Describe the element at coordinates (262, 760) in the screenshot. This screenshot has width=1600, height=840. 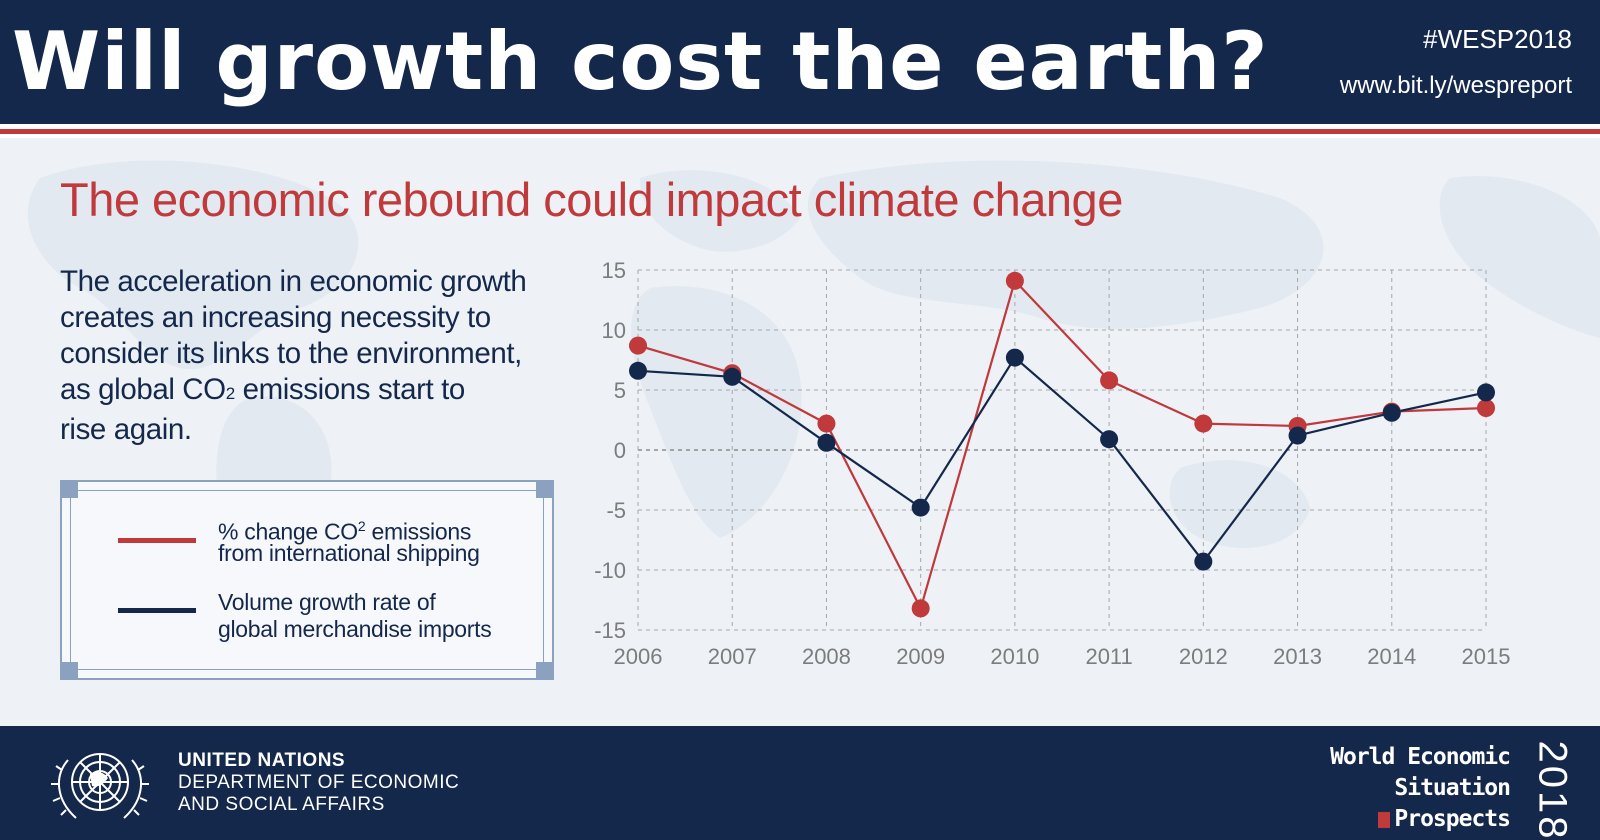
I see `un-organization-name: UNITED NATIONS` at that location.